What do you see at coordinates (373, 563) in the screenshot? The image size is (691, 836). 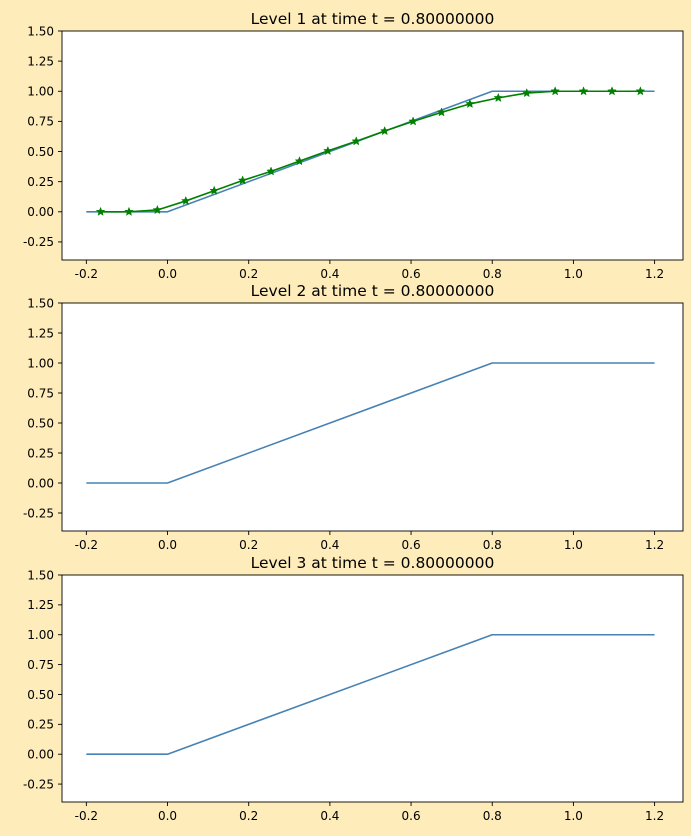 I see `chart-title: Level 3 at time t = 0.80000000` at bounding box center [373, 563].